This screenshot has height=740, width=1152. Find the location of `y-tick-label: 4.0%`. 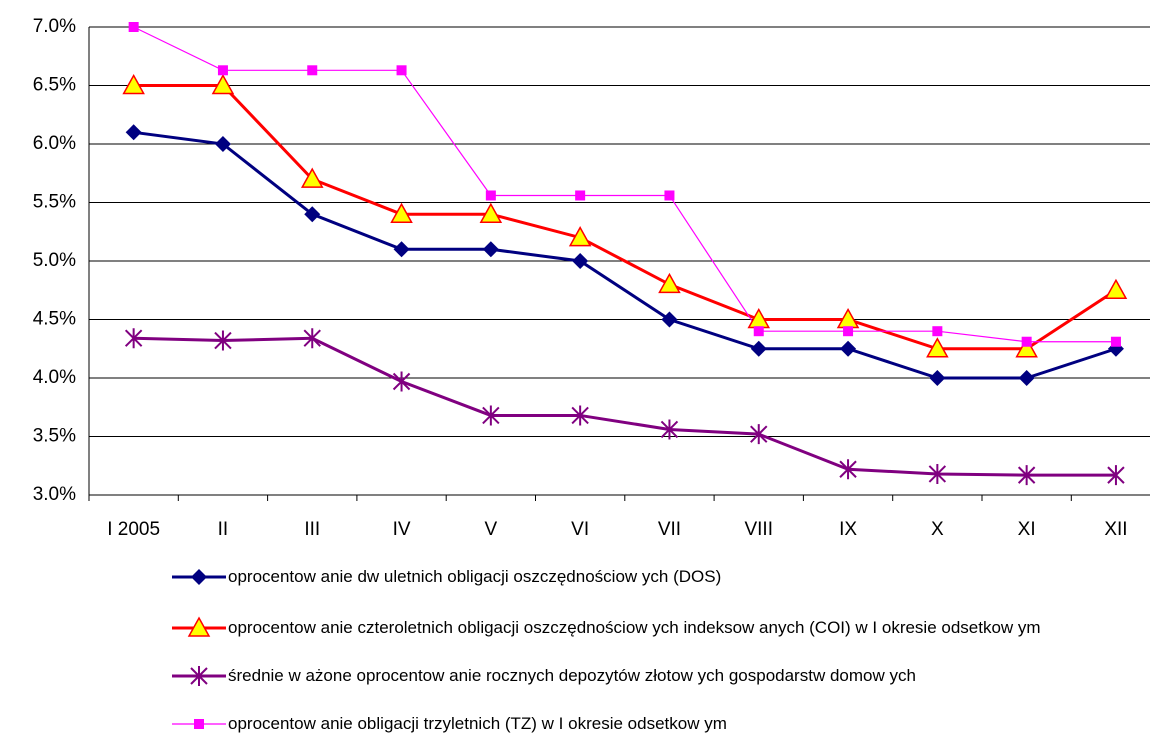

y-tick-label: 4.0% is located at coordinates (54, 377).